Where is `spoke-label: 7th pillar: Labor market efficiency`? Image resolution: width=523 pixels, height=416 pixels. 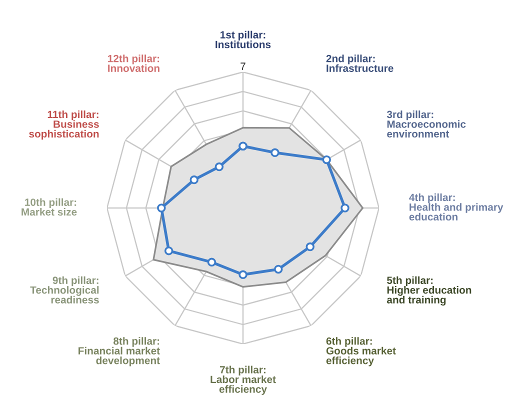
spoke-label: 7th pillar: Labor market efficiency is located at coordinates (243, 380).